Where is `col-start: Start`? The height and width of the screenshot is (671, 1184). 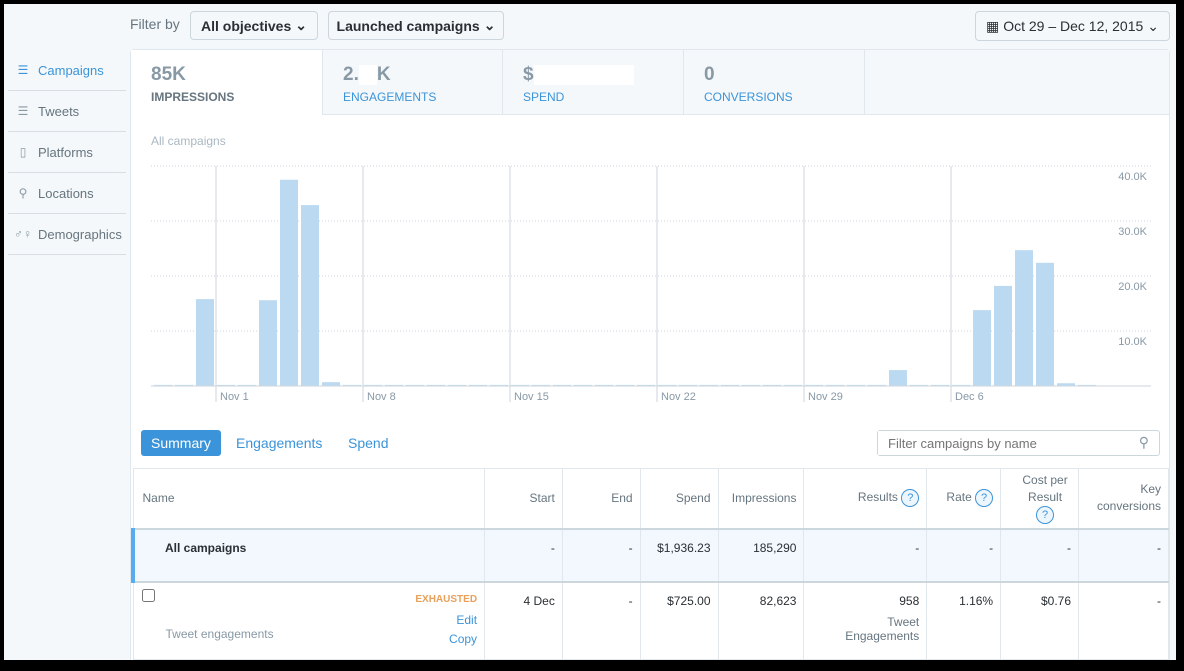
col-start: Start is located at coordinates (523, 498).